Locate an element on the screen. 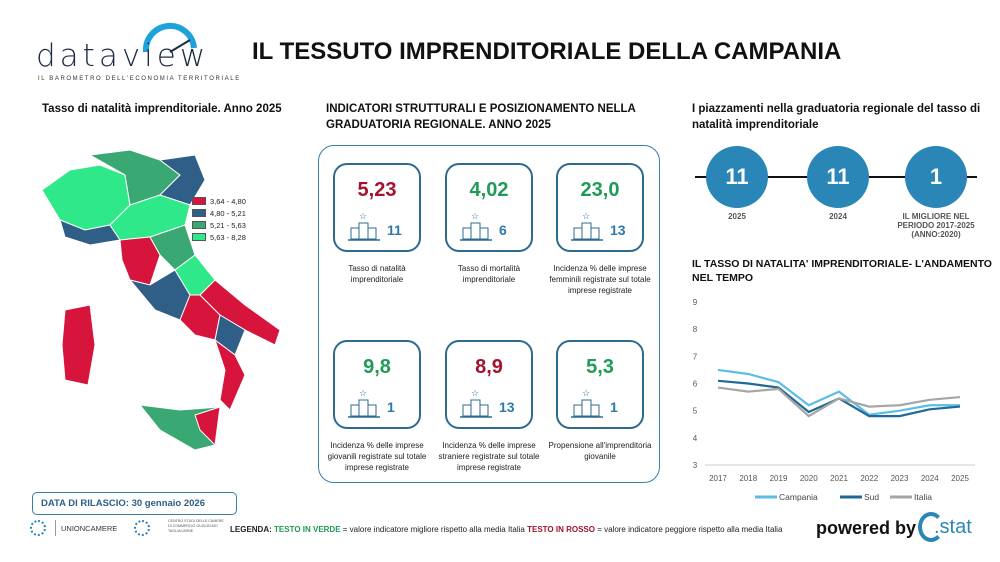 The image size is (1000, 562). x-tick-label: 2024 is located at coordinates (930, 478).